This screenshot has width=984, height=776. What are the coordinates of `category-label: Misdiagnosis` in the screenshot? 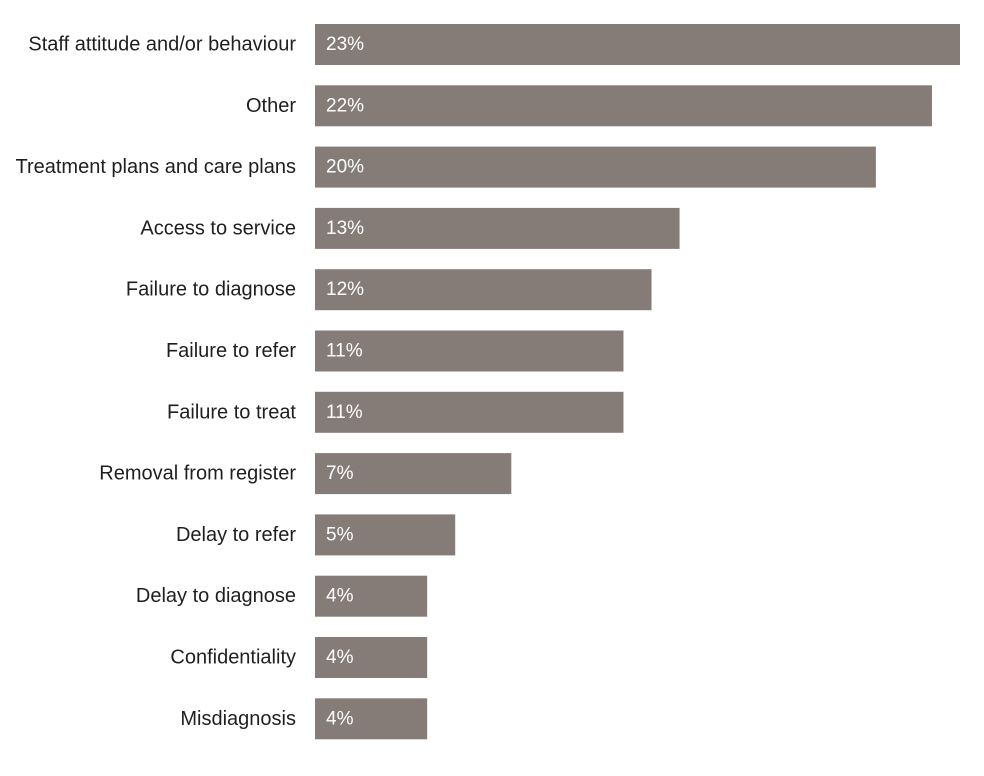 It's located at (238, 719).